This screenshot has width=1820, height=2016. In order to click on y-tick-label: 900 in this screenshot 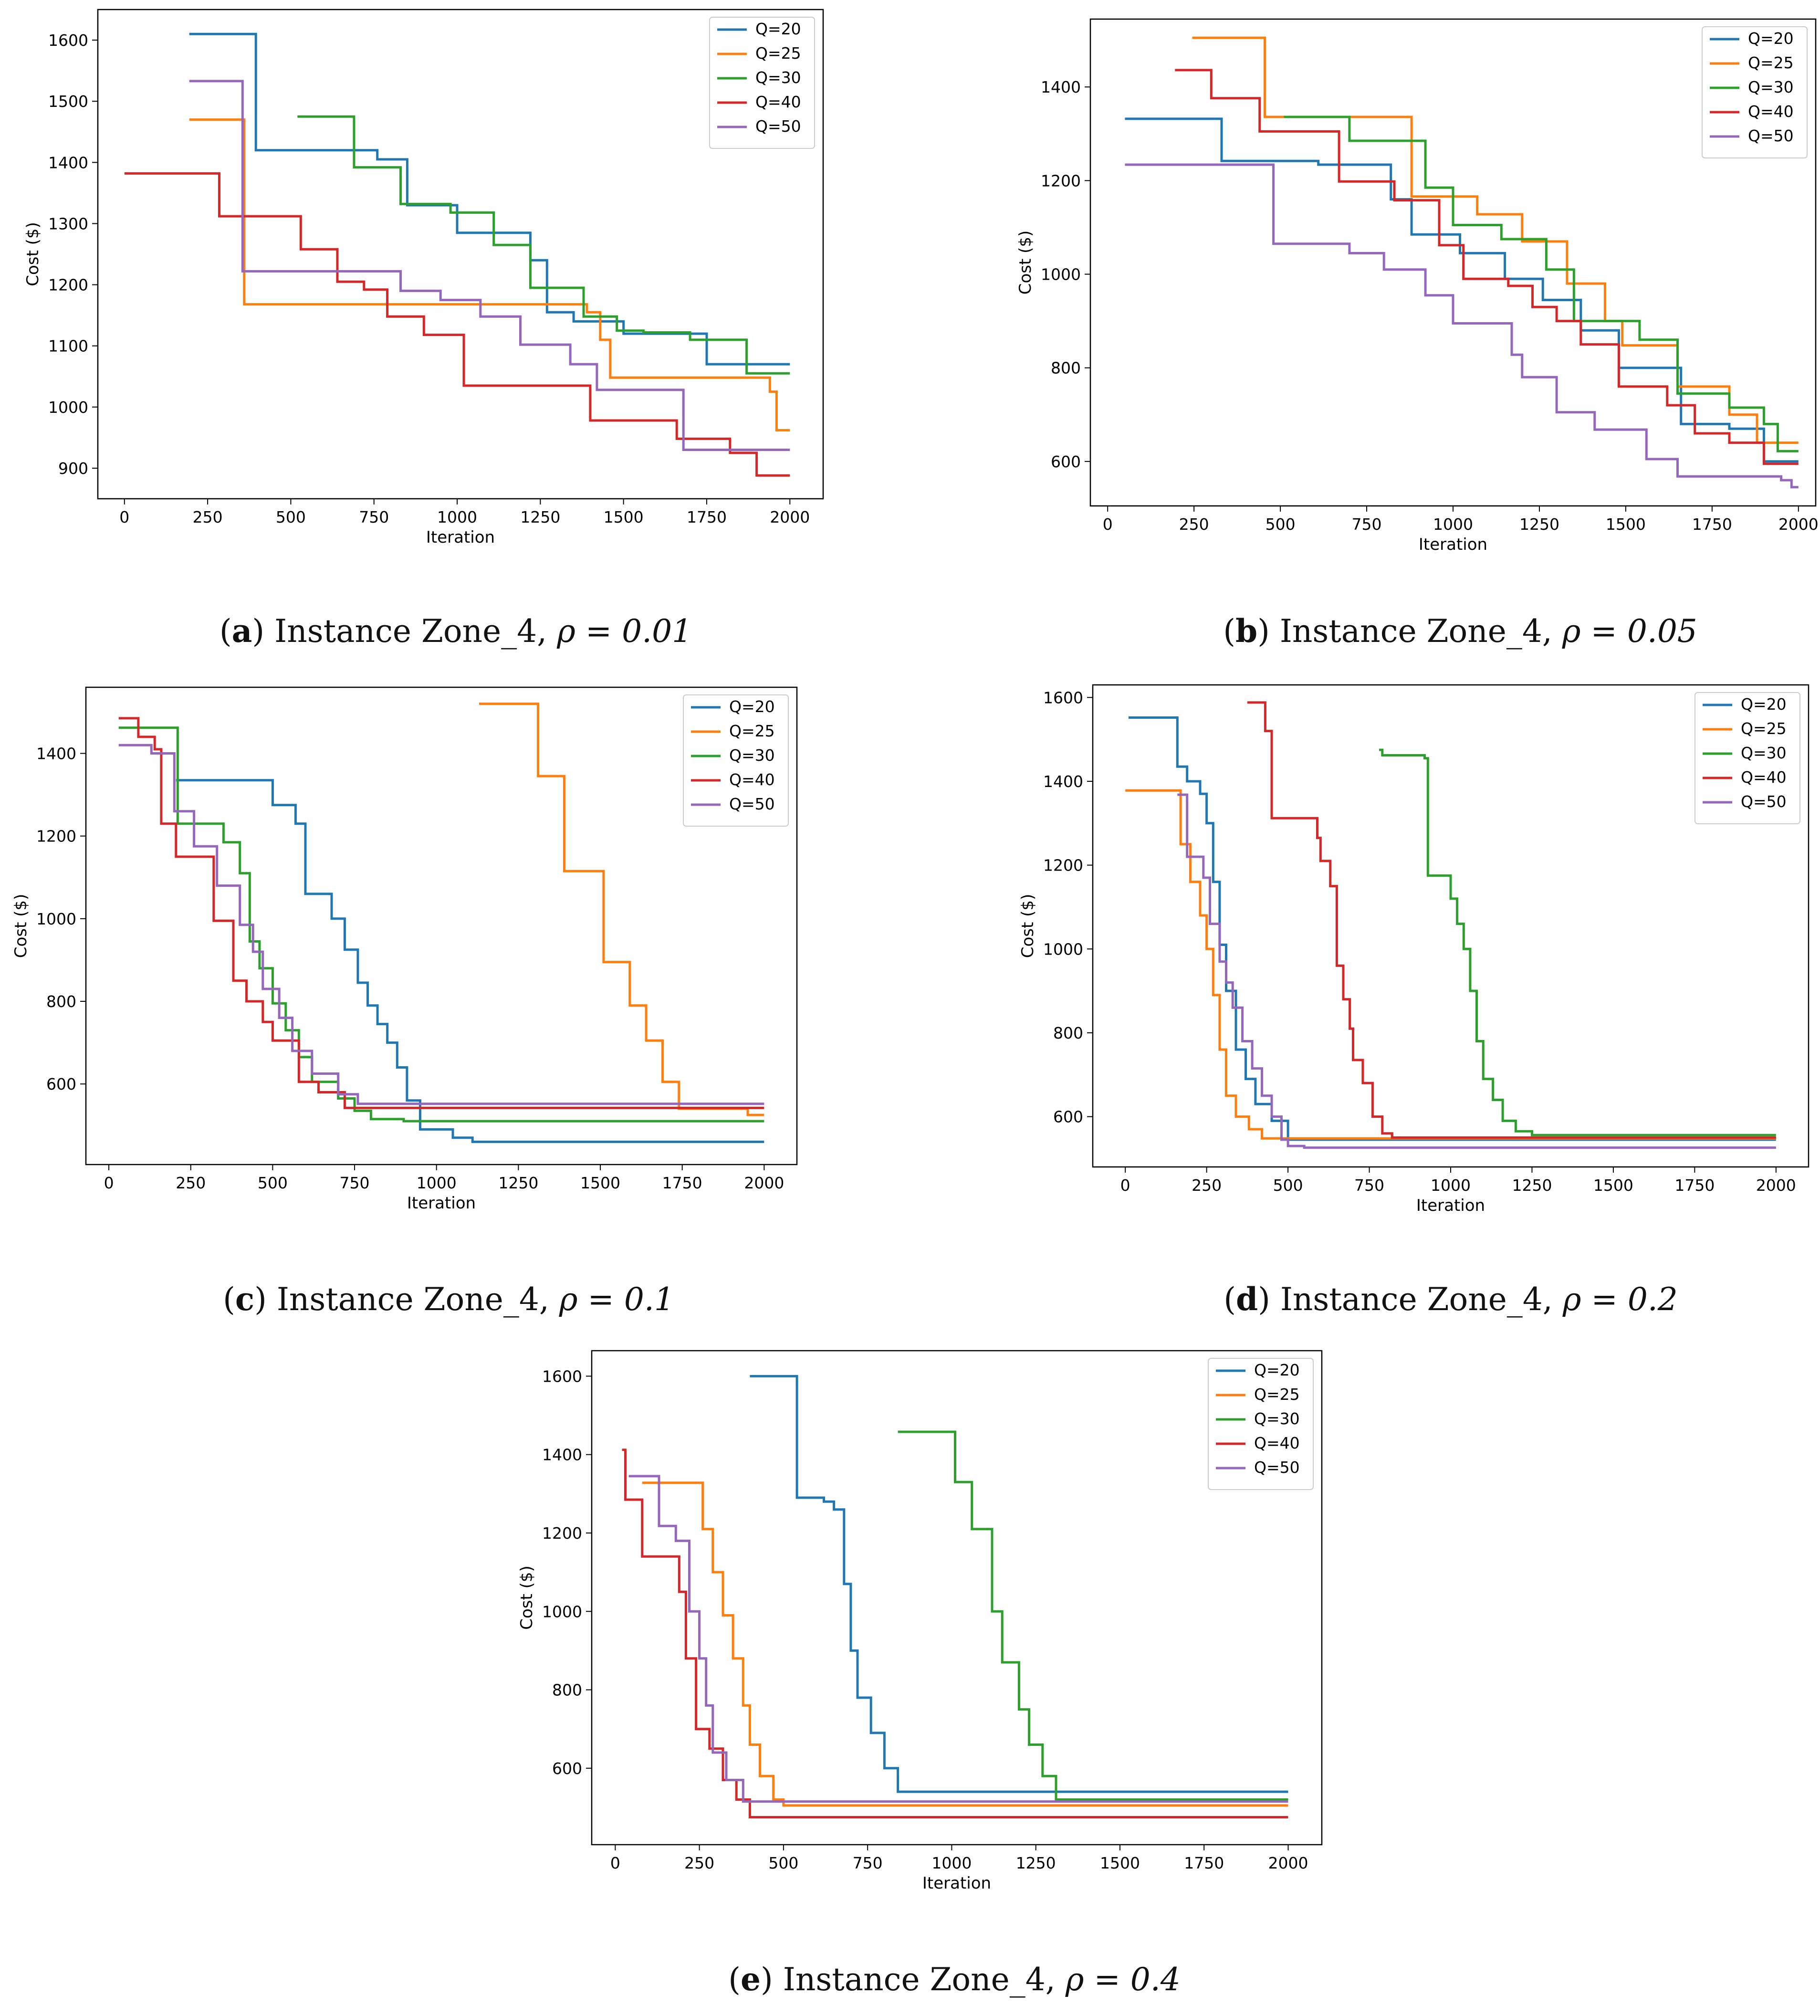, I will do `click(73, 469)`.